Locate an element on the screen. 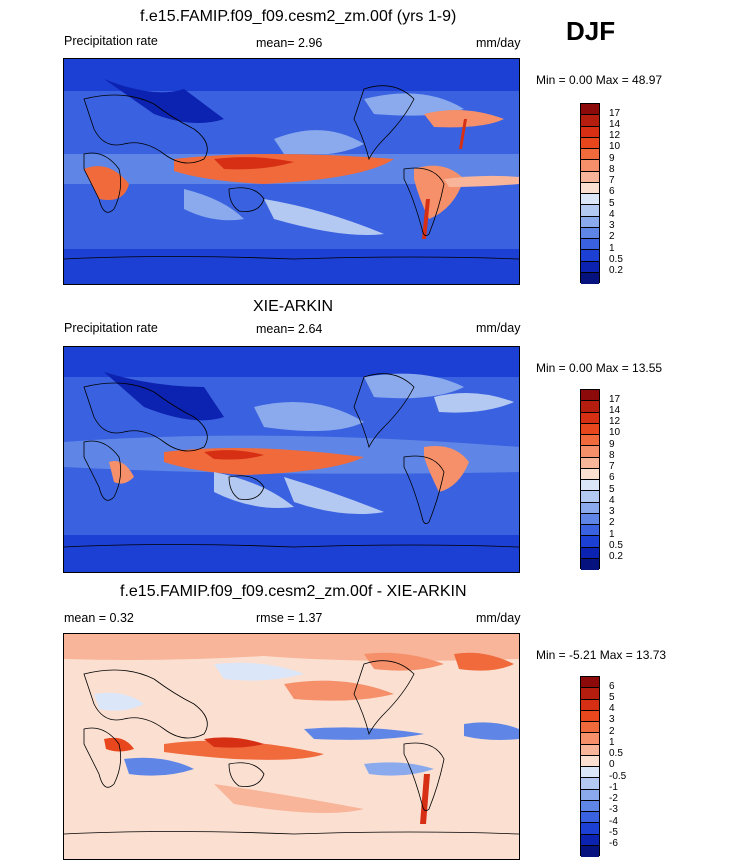 Image resolution: width=733 pixels, height=866 pixels. panel-1-colorbar is located at coordinates (590, 193).